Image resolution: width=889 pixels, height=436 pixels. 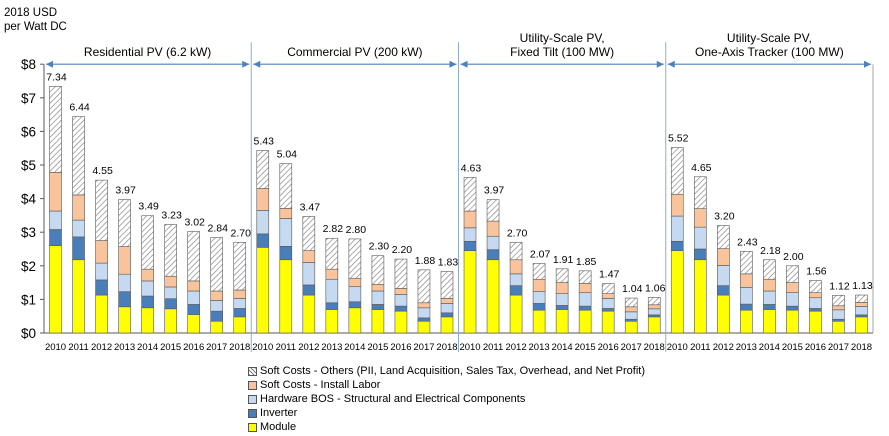 What do you see at coordinates (287, 155) in the screenshot?
I see `bar-total-label: 5.04` at bounding box center [287, 155].